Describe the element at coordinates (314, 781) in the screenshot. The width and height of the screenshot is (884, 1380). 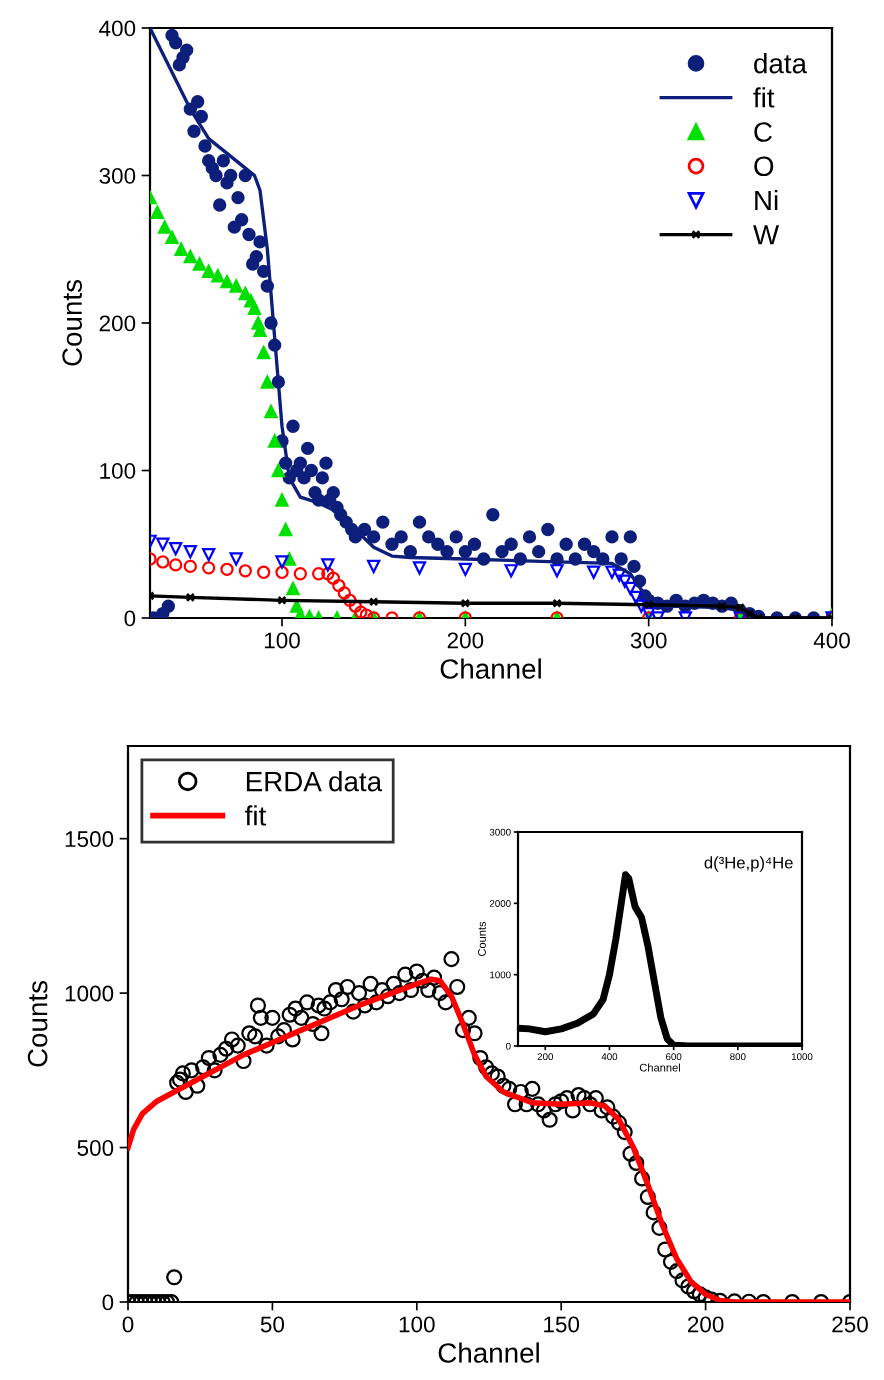
I see `legend-label: ERDA data` at that location.